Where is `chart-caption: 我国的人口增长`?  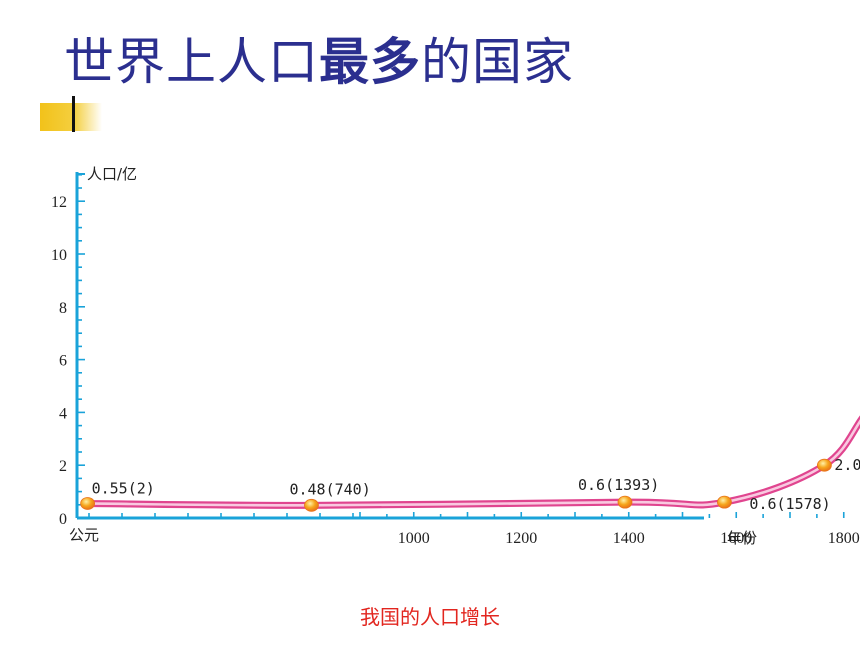 chart-caption: 我国的人口增长 is located at coordinates (430, 617).